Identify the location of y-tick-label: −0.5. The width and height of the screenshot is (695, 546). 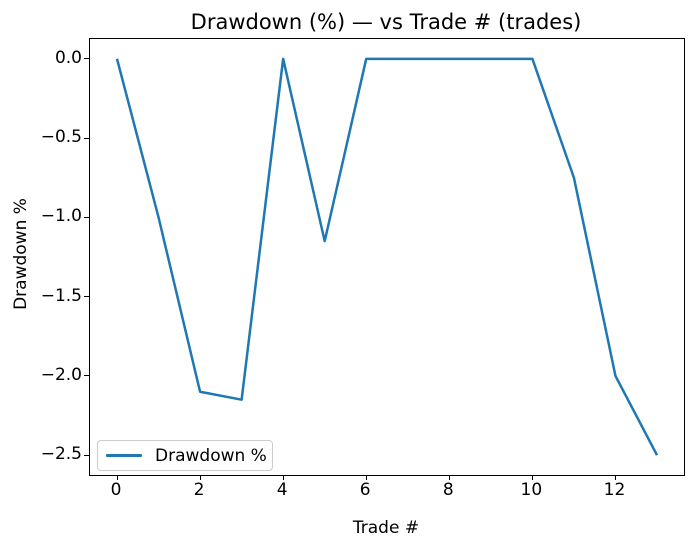
(61, 137).